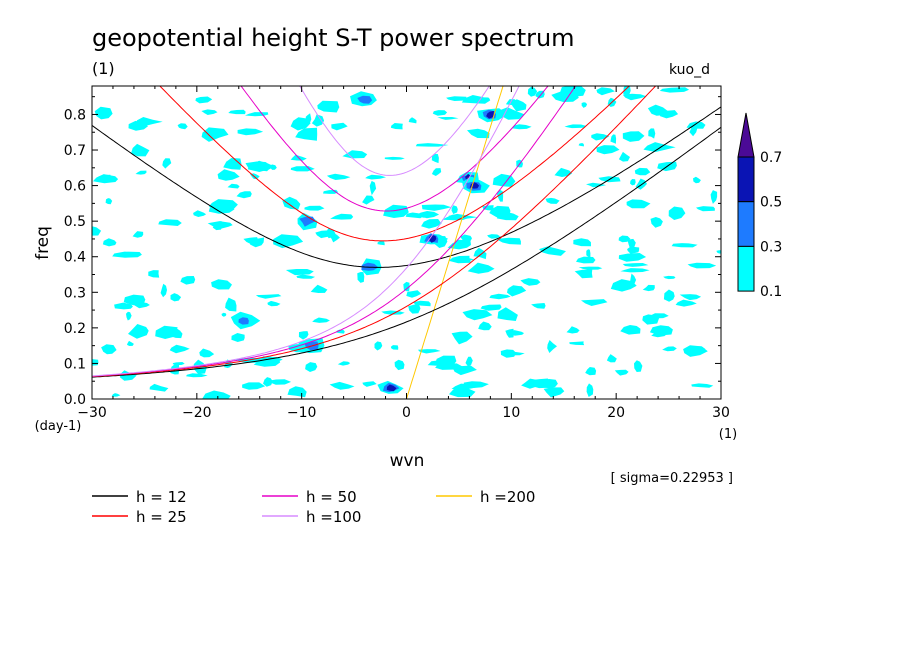 This screenshot has height=654, width=904. I want to click on x-axis-label: wvn, so click(407, 461).